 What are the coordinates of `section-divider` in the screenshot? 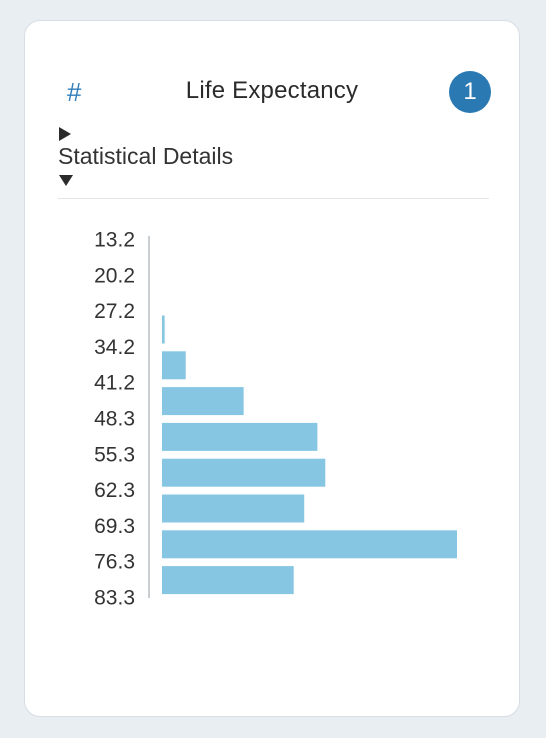 It's located at (273, 198).